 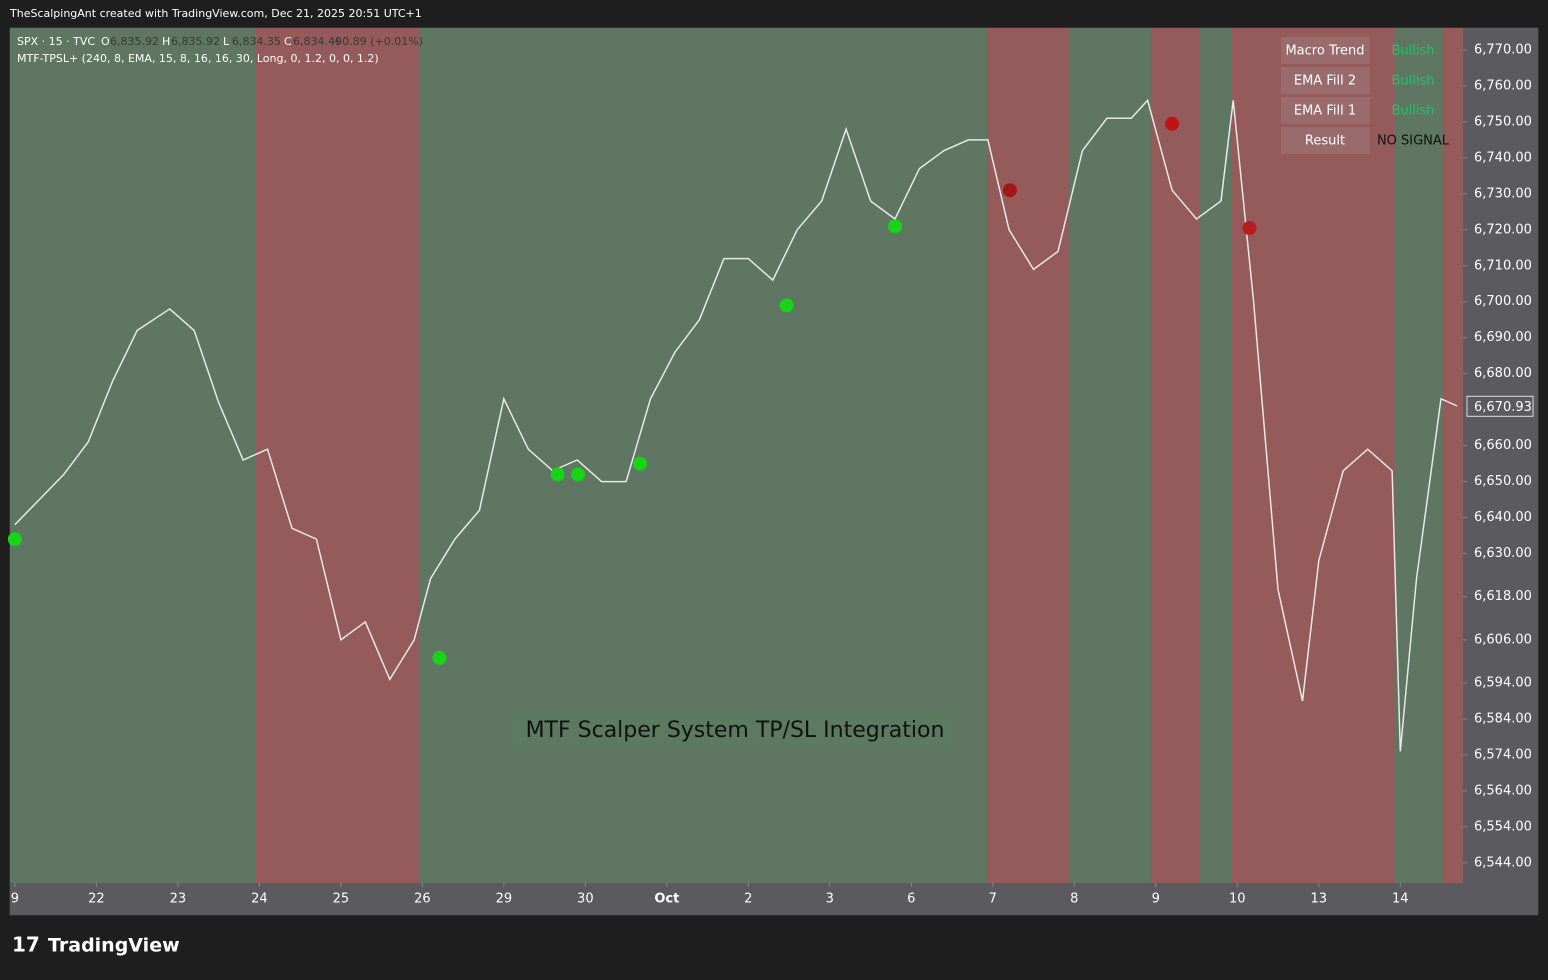 I want to click on x-tick-label: 25, so click(x=341, y=899).